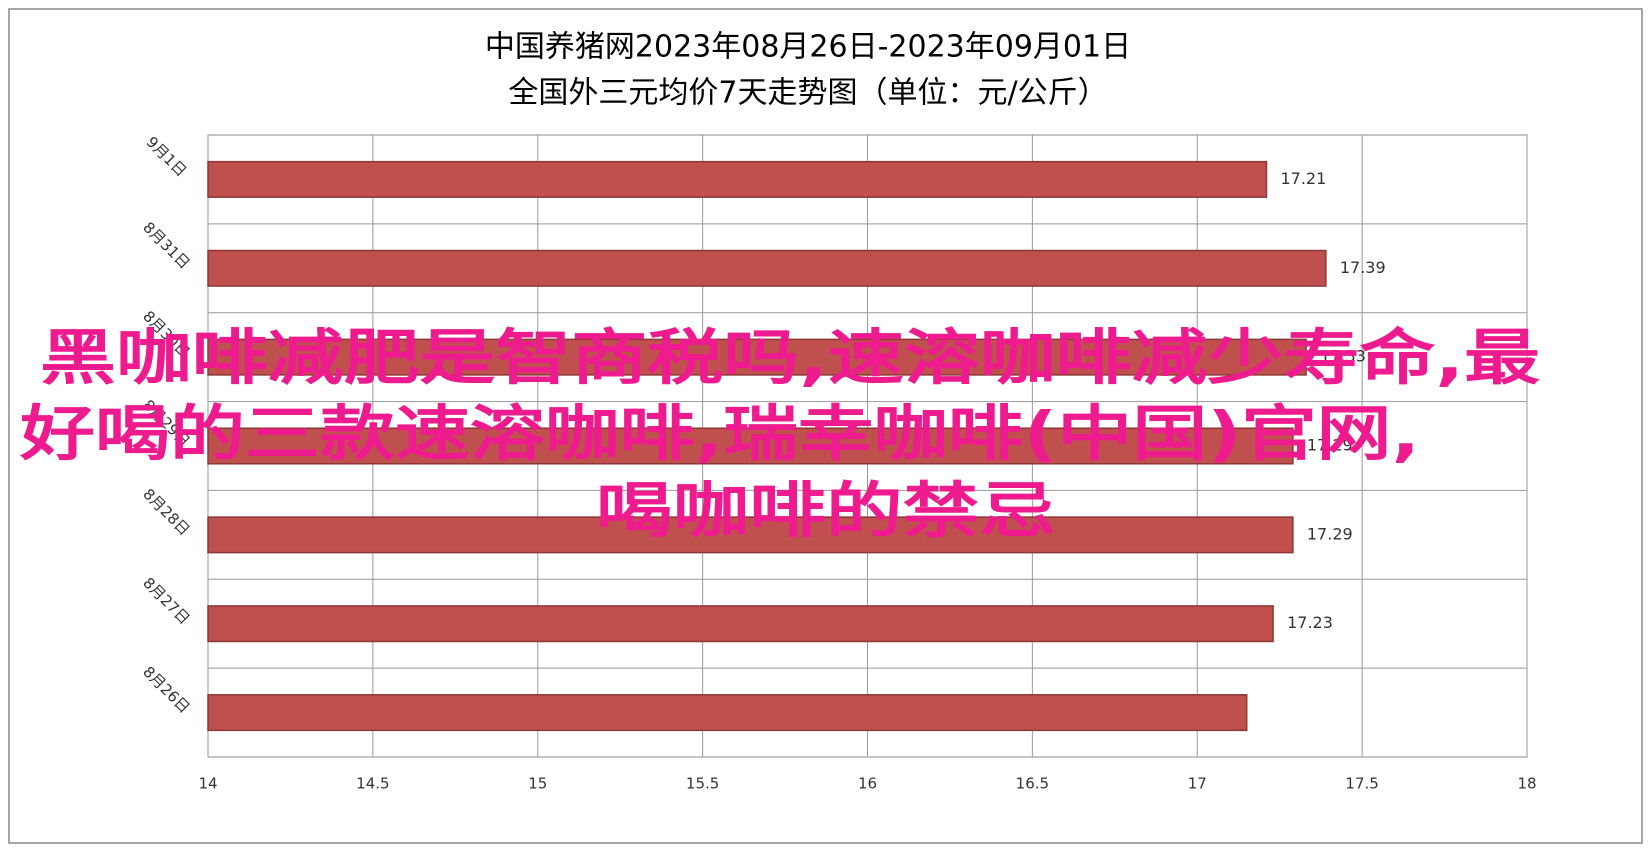 This screenshot has height=852, width=1651. Describe the element at coordinates (1303, 178) in the screenshot. I see `value-label: 17.21` at that location.